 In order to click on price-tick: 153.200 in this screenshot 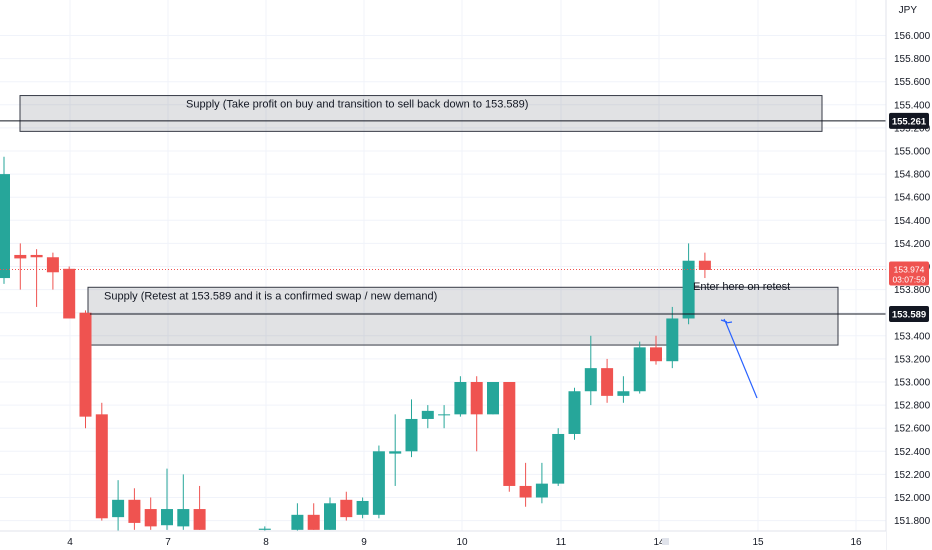, I will do `click(912, 359)`.